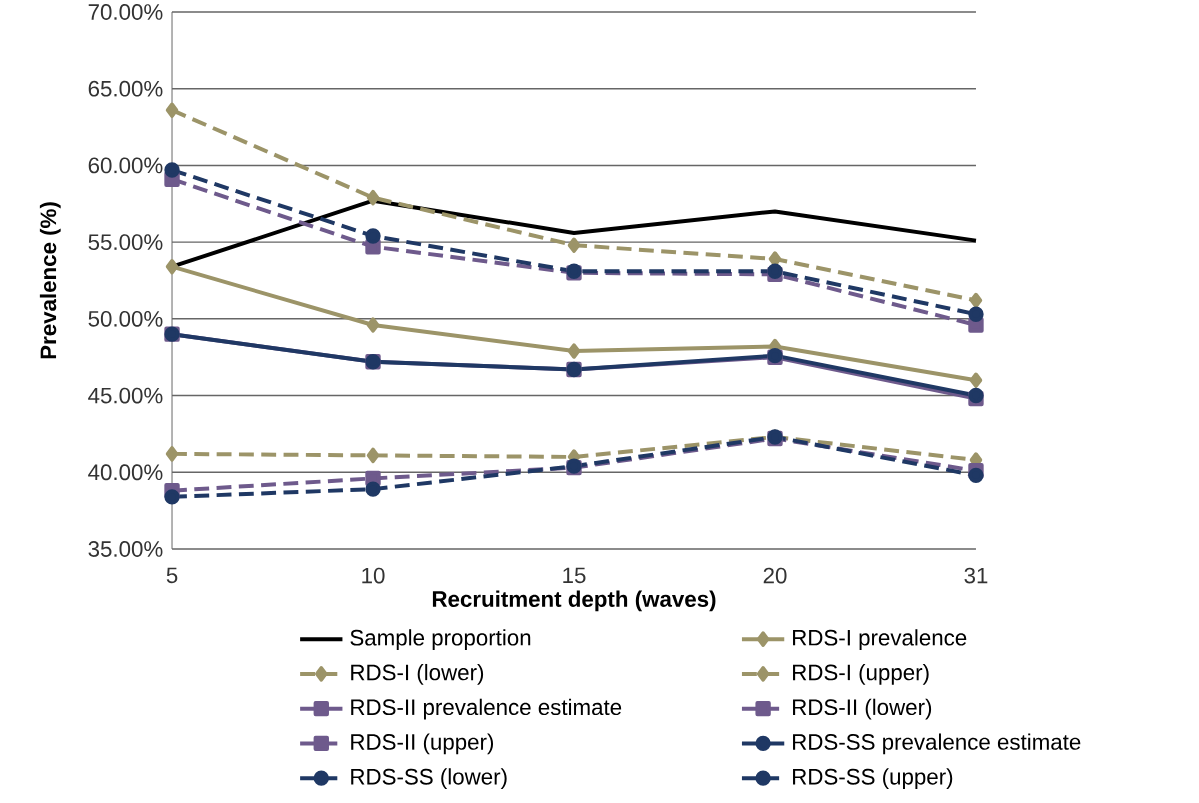 The height and width of the screenshot is (803, 1199). What do you see at coordinates (574, 575) in the screenshot?
I see `x-tick-label: 15` at bounding box center [574, 575].